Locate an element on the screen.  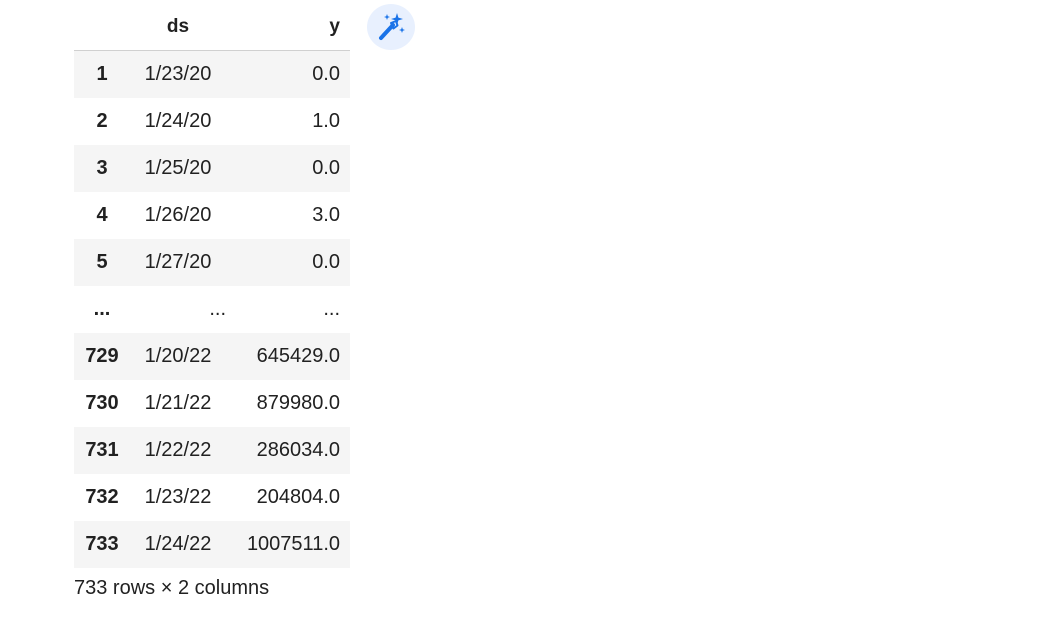
table-row: 1 1/23/20 0.0 is located at coordinates (212, 74).